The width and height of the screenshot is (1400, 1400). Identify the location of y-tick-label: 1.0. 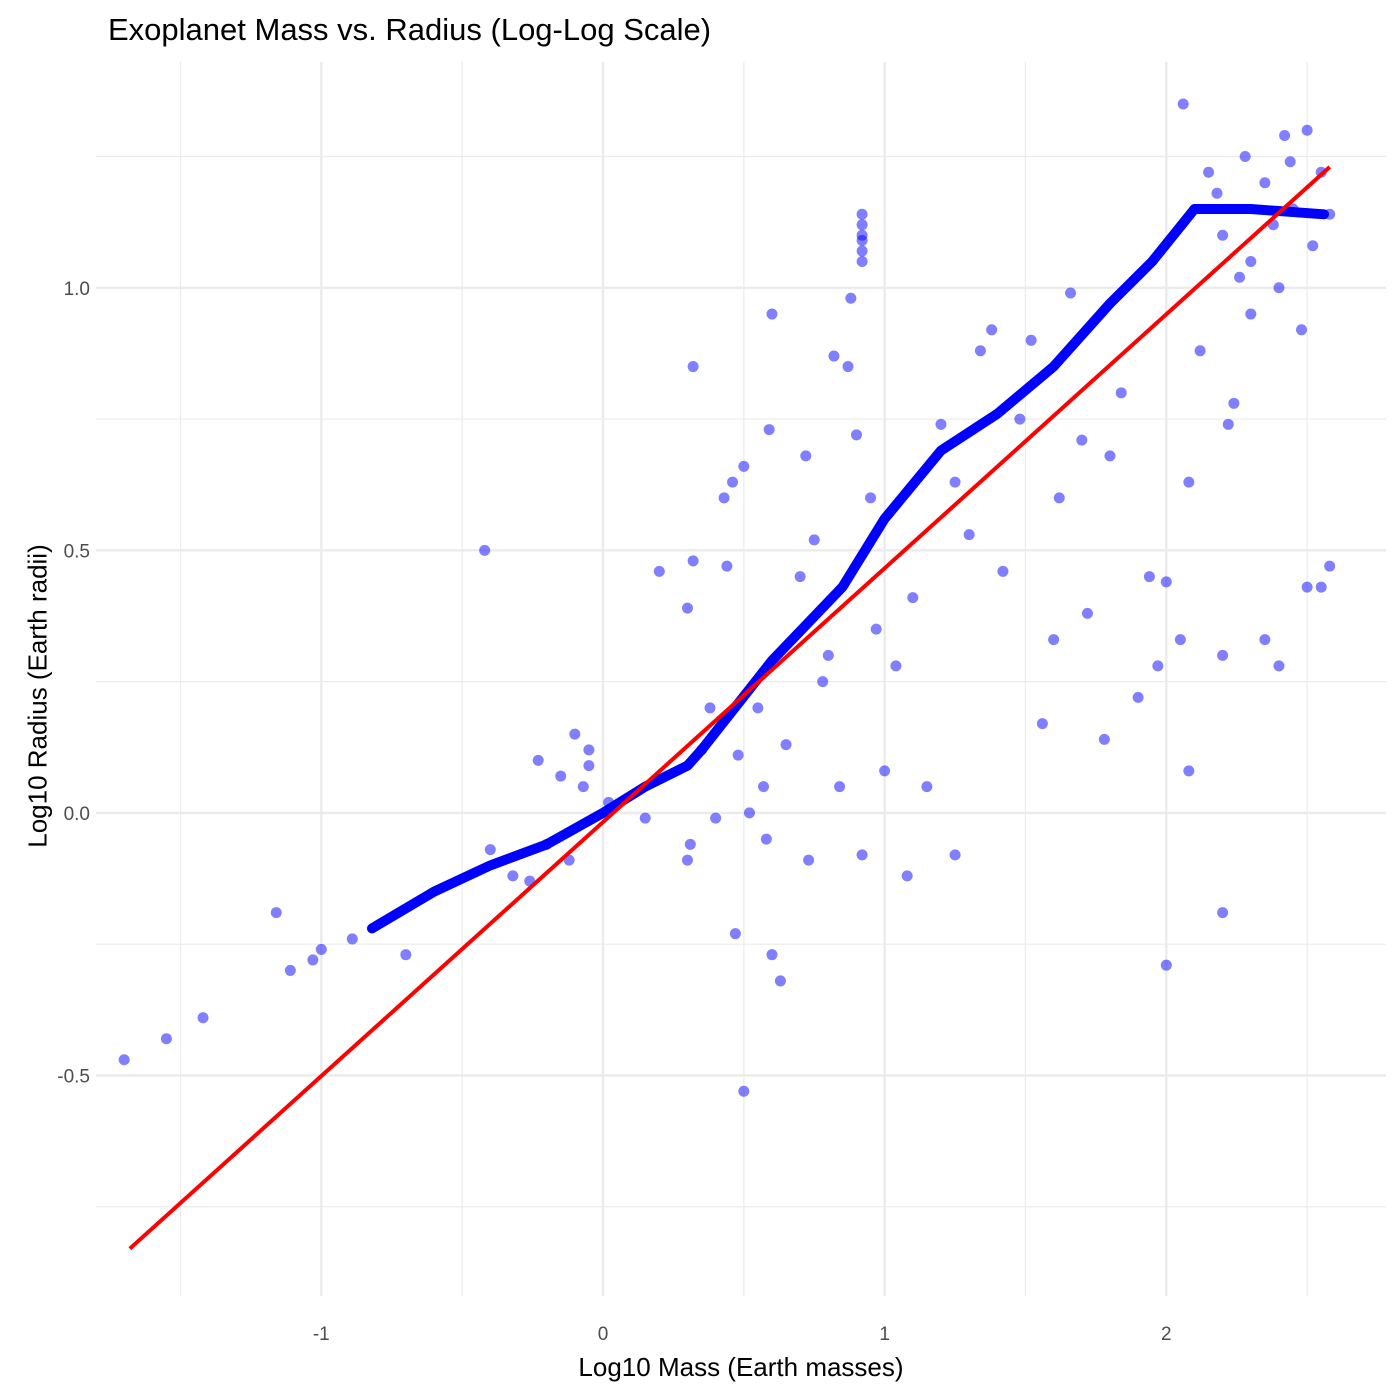
(77, 289).